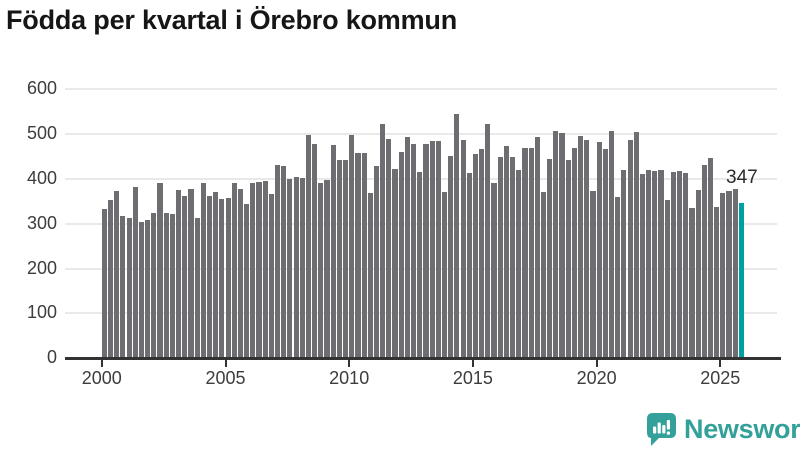 The image size is (800, 450). Describe the element at coordinates (41, 133) in the screenshot. I see `y-axis-tick-label: 500` at that location.